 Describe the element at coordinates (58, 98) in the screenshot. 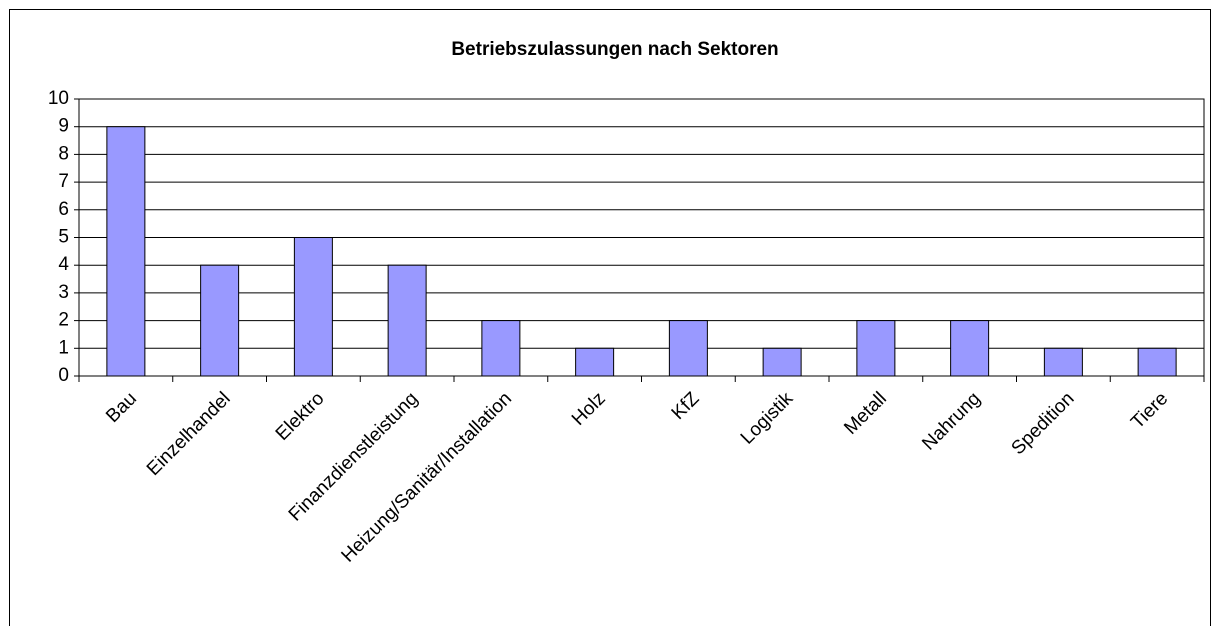

I see `y-tick-label: 10` at that location.